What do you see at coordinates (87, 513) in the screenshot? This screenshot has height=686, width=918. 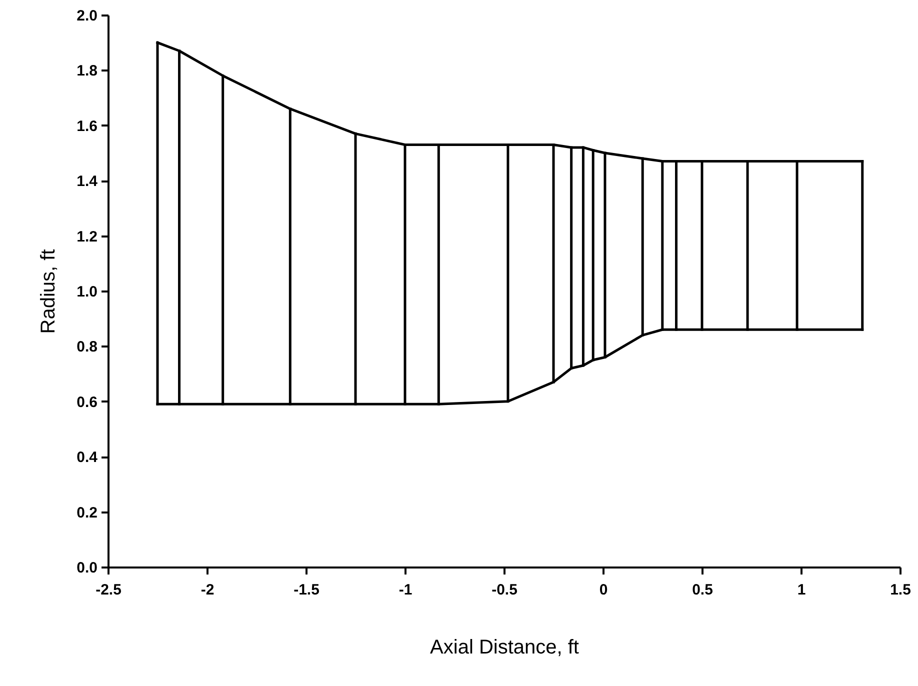 I see `y-tick-label: 0.2` at bounding box center [87, 513].